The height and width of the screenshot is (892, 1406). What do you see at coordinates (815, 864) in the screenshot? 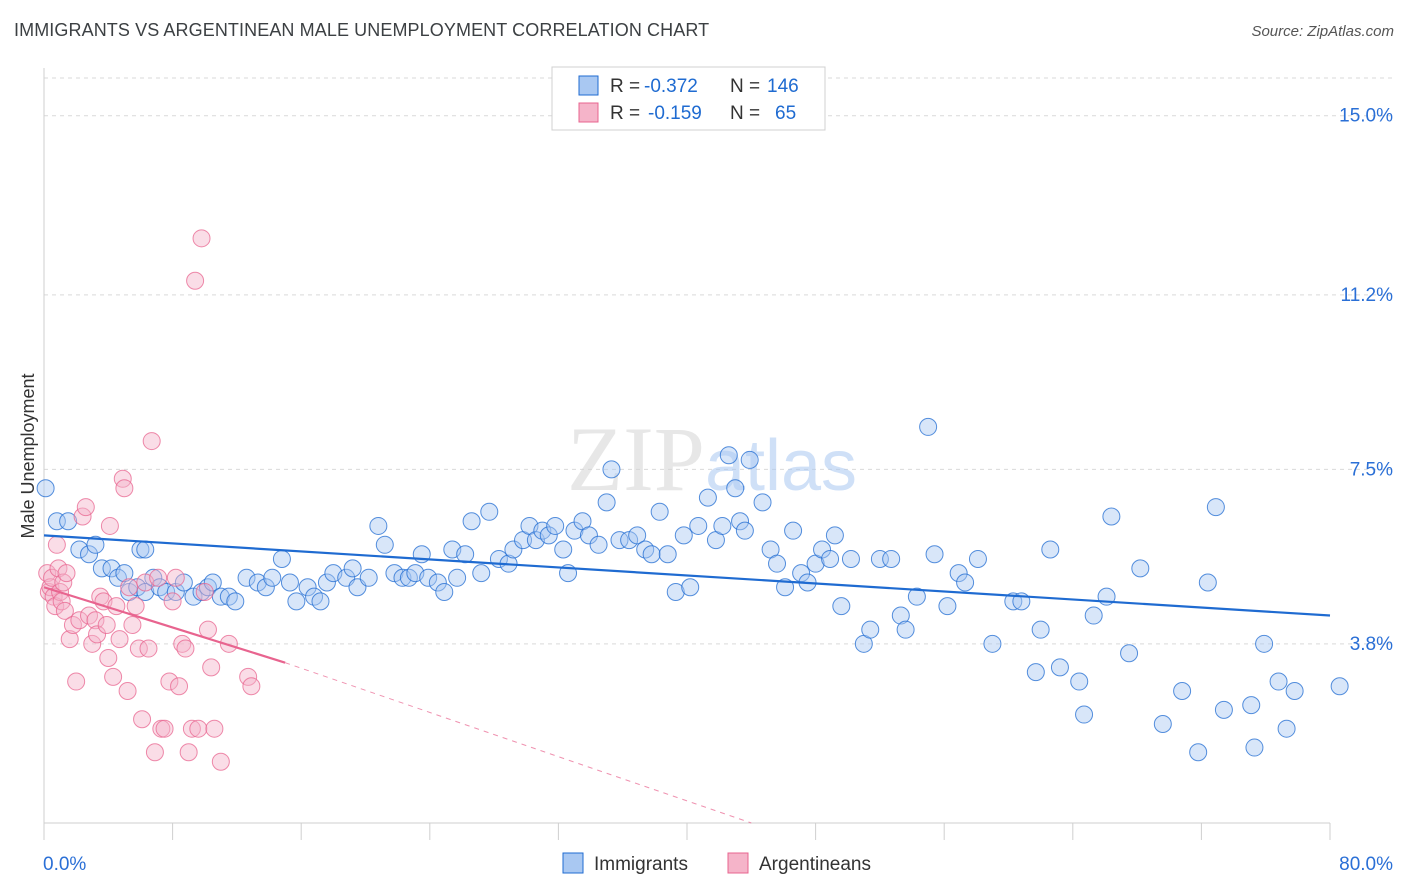
I see `bottom-legend-label-argentineans: Argentineans` at bounding box center [815, 864].